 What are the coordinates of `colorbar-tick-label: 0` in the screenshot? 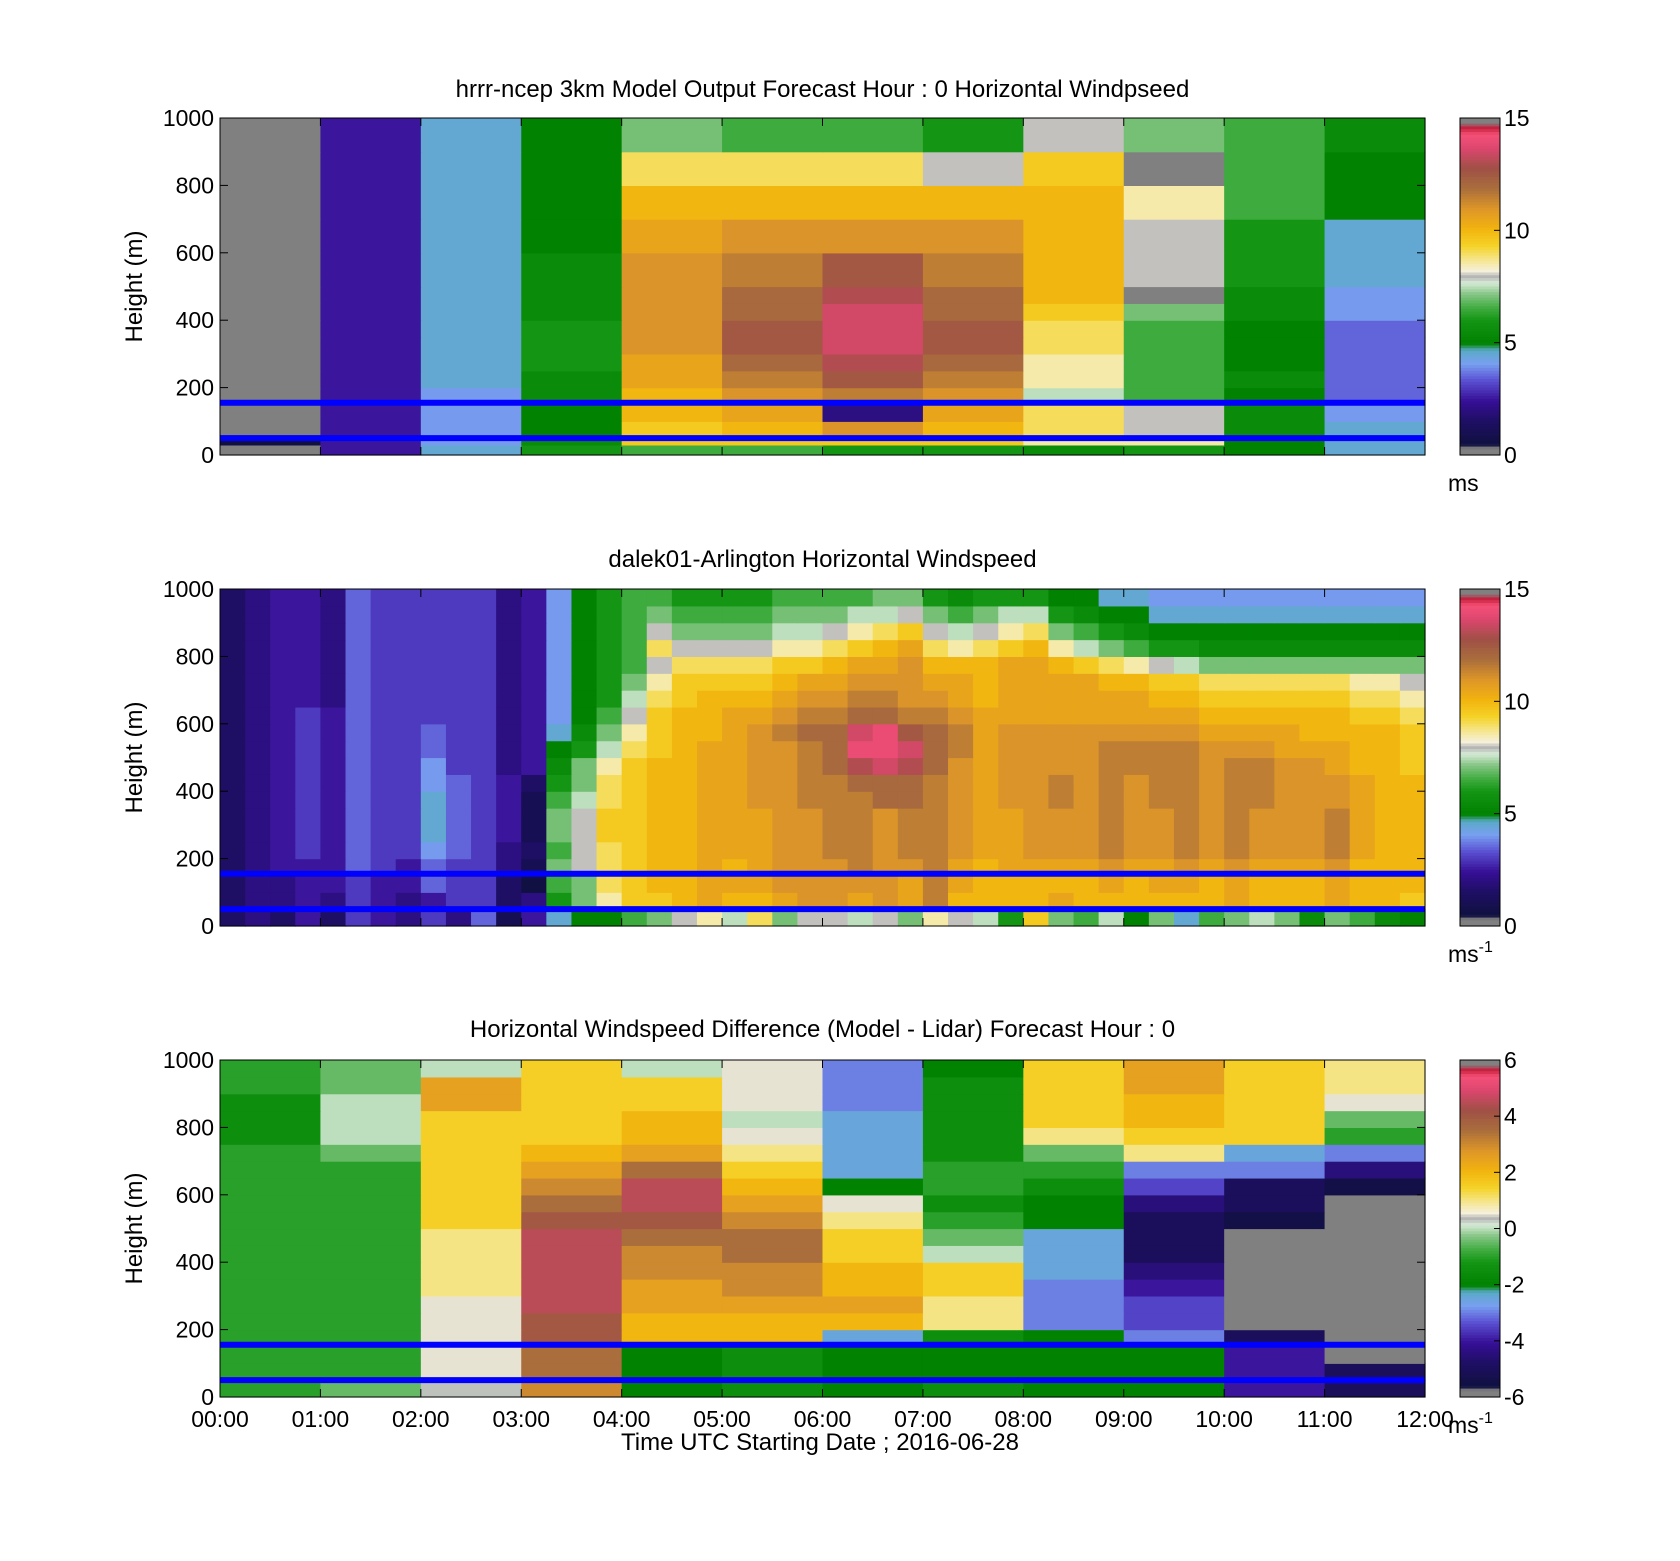 It's located at (1510, 455).